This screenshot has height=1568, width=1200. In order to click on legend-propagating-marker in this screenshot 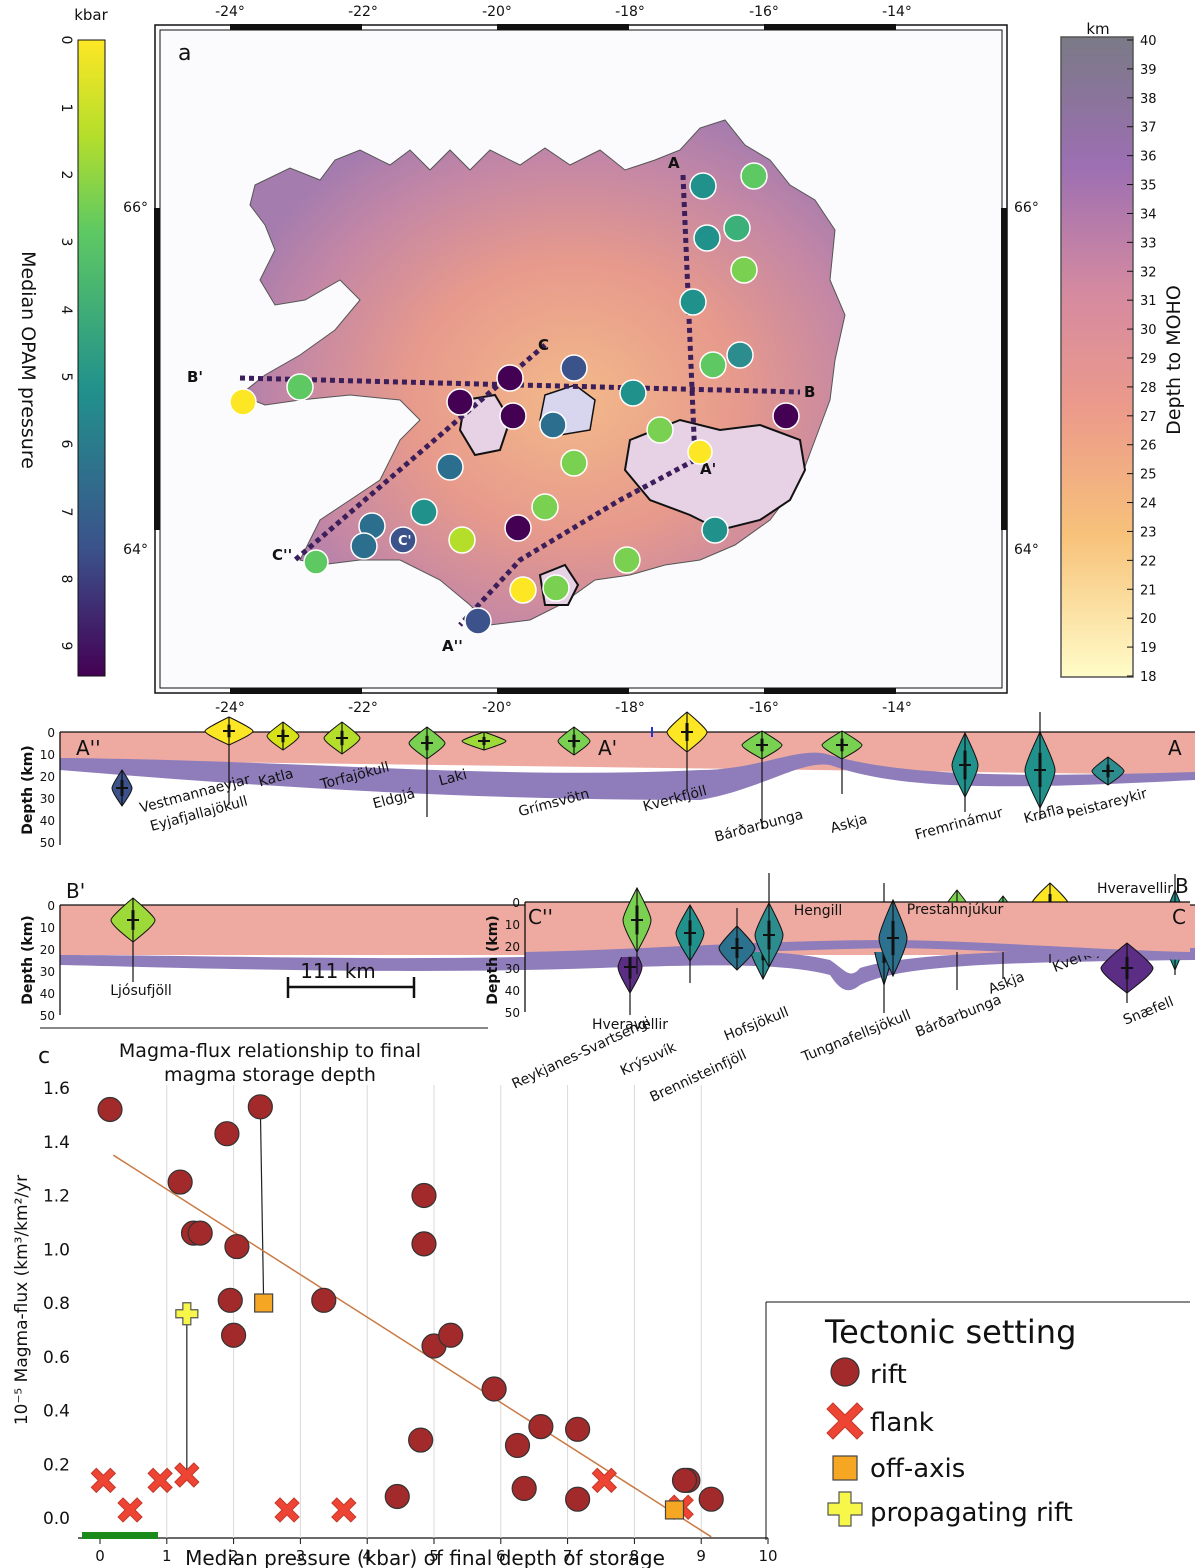, I will do `click(845, 1509)`.